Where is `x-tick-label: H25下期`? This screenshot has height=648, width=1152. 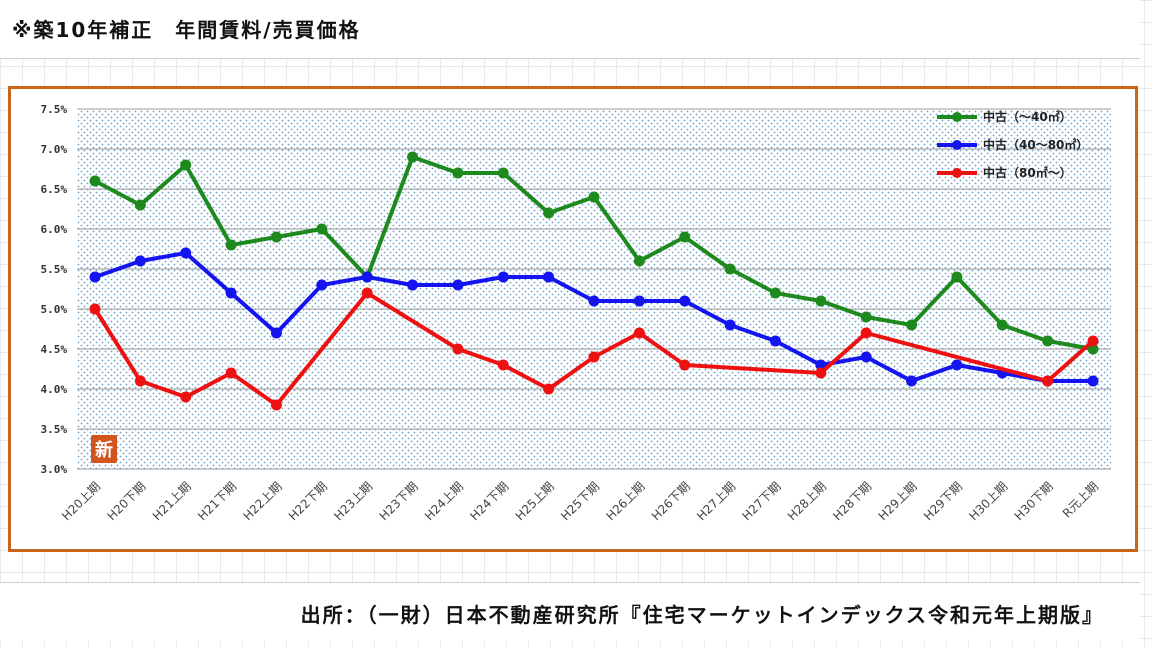 x-tick-label: H25下期 is located at coordinates (580, 501).